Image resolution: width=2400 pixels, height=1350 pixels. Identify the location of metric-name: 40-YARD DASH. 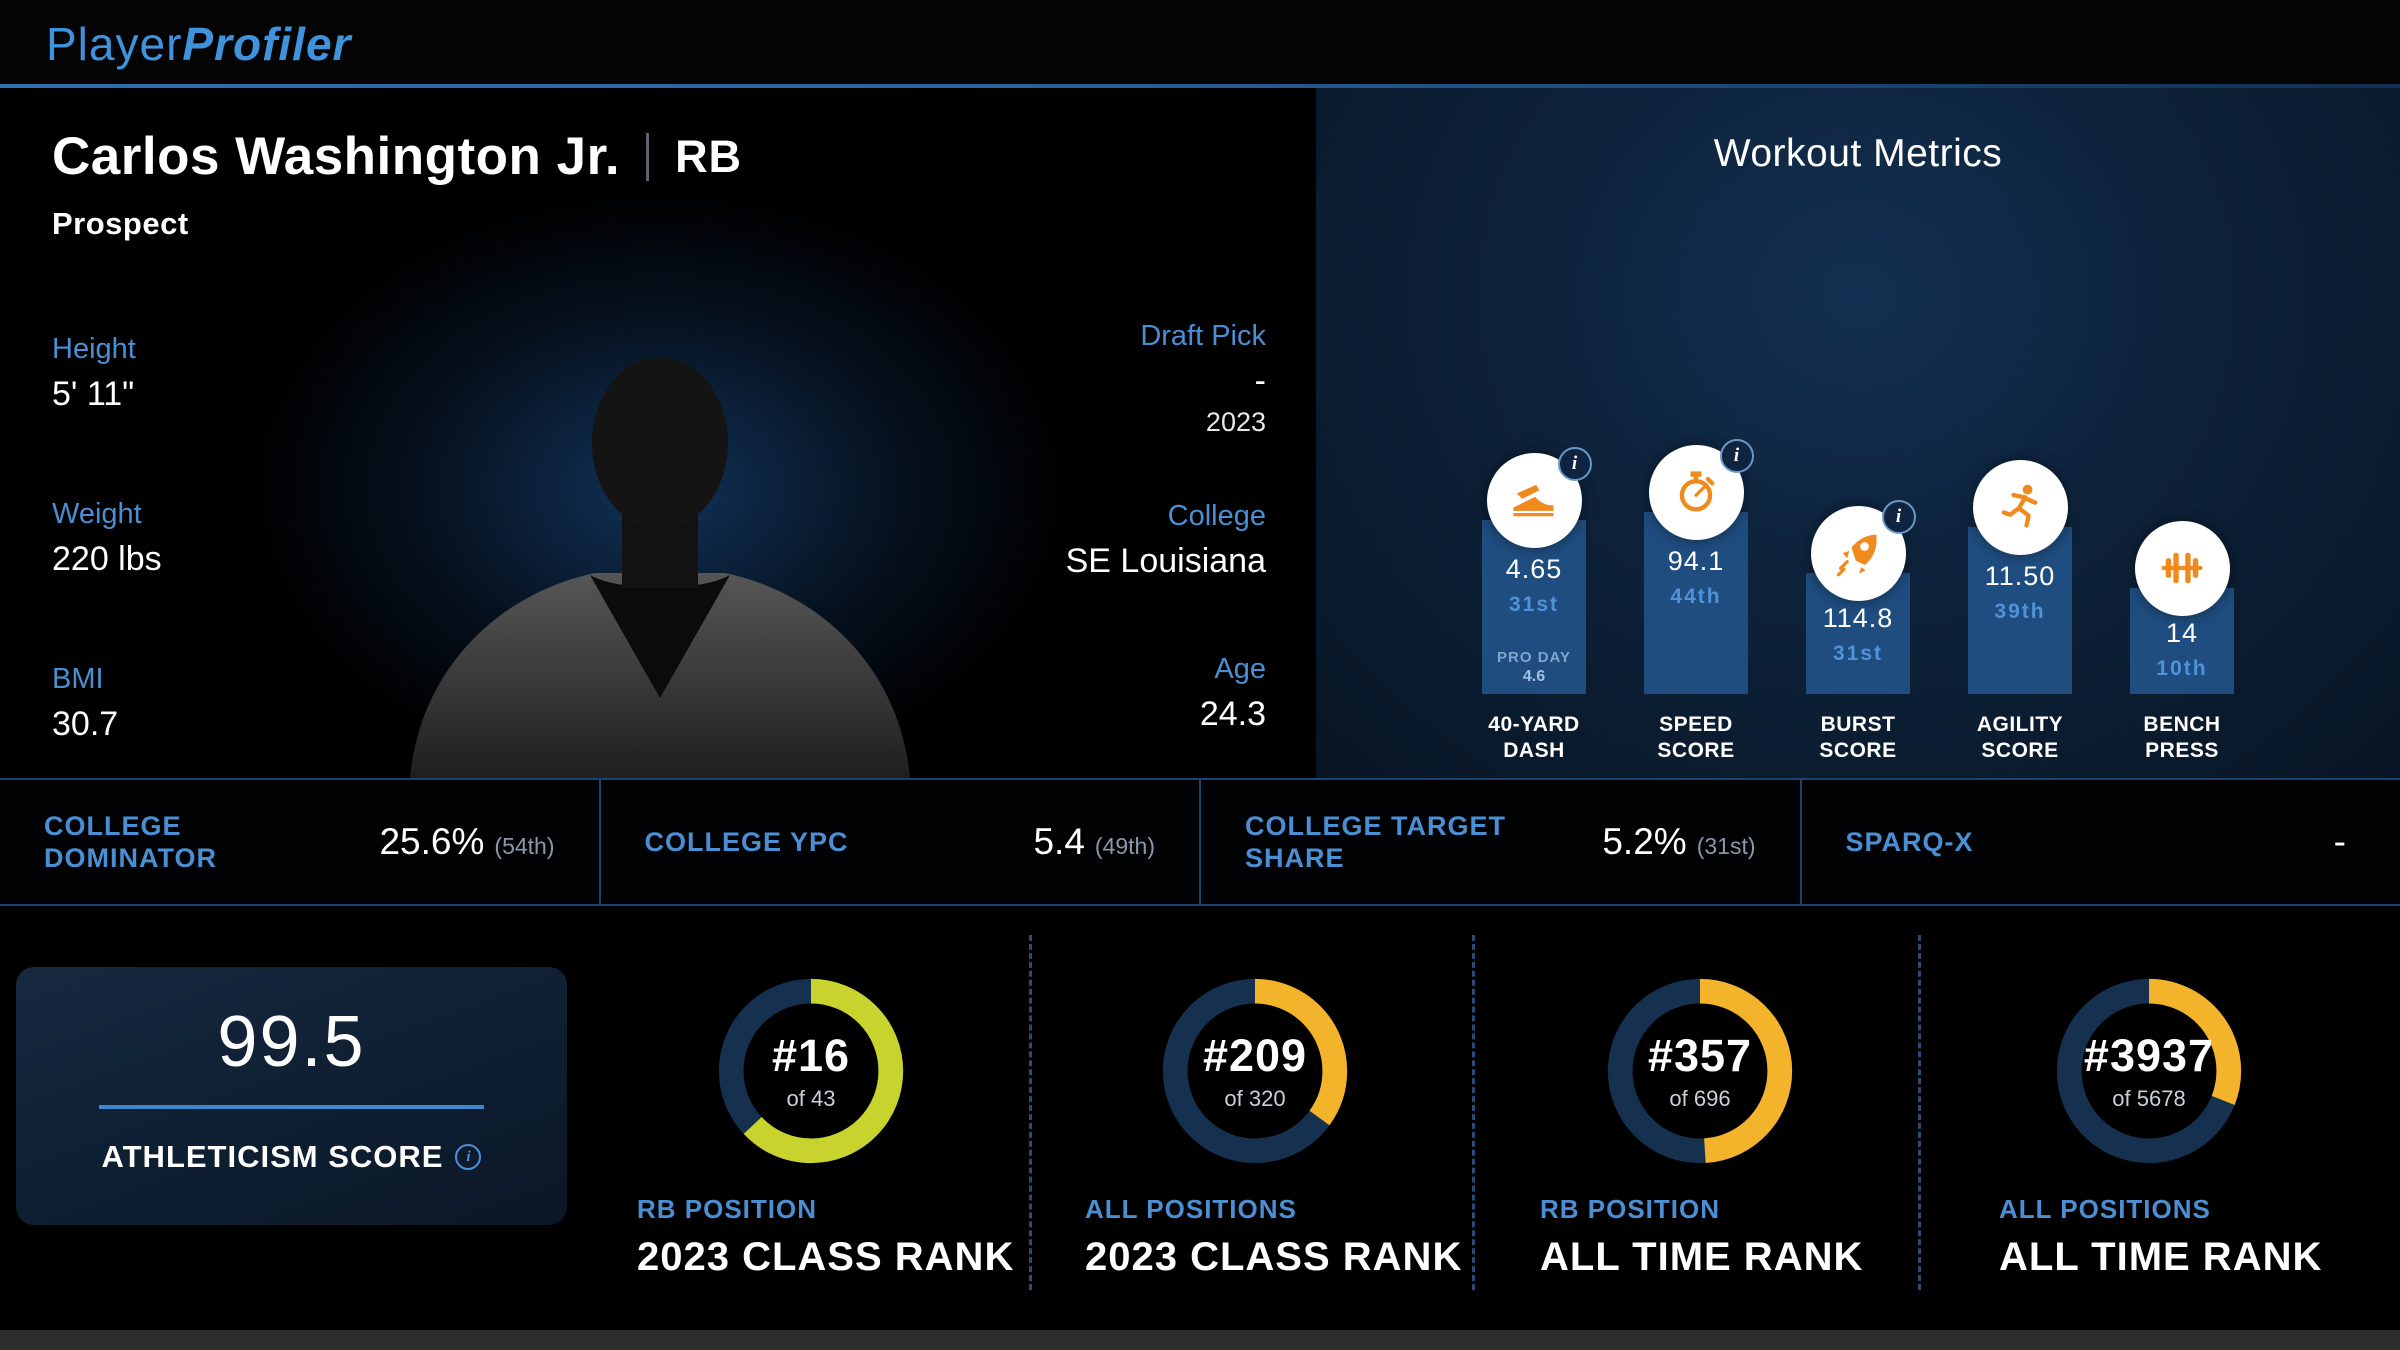
(1534, 737).